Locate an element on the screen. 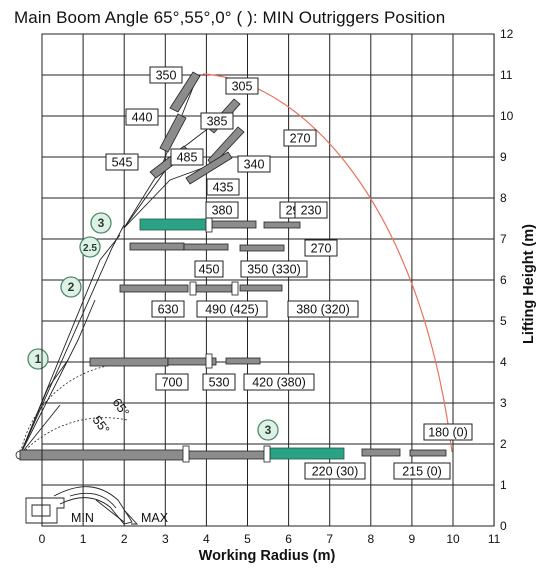  boom-row-4m-c is located at coordinates (243, 361).